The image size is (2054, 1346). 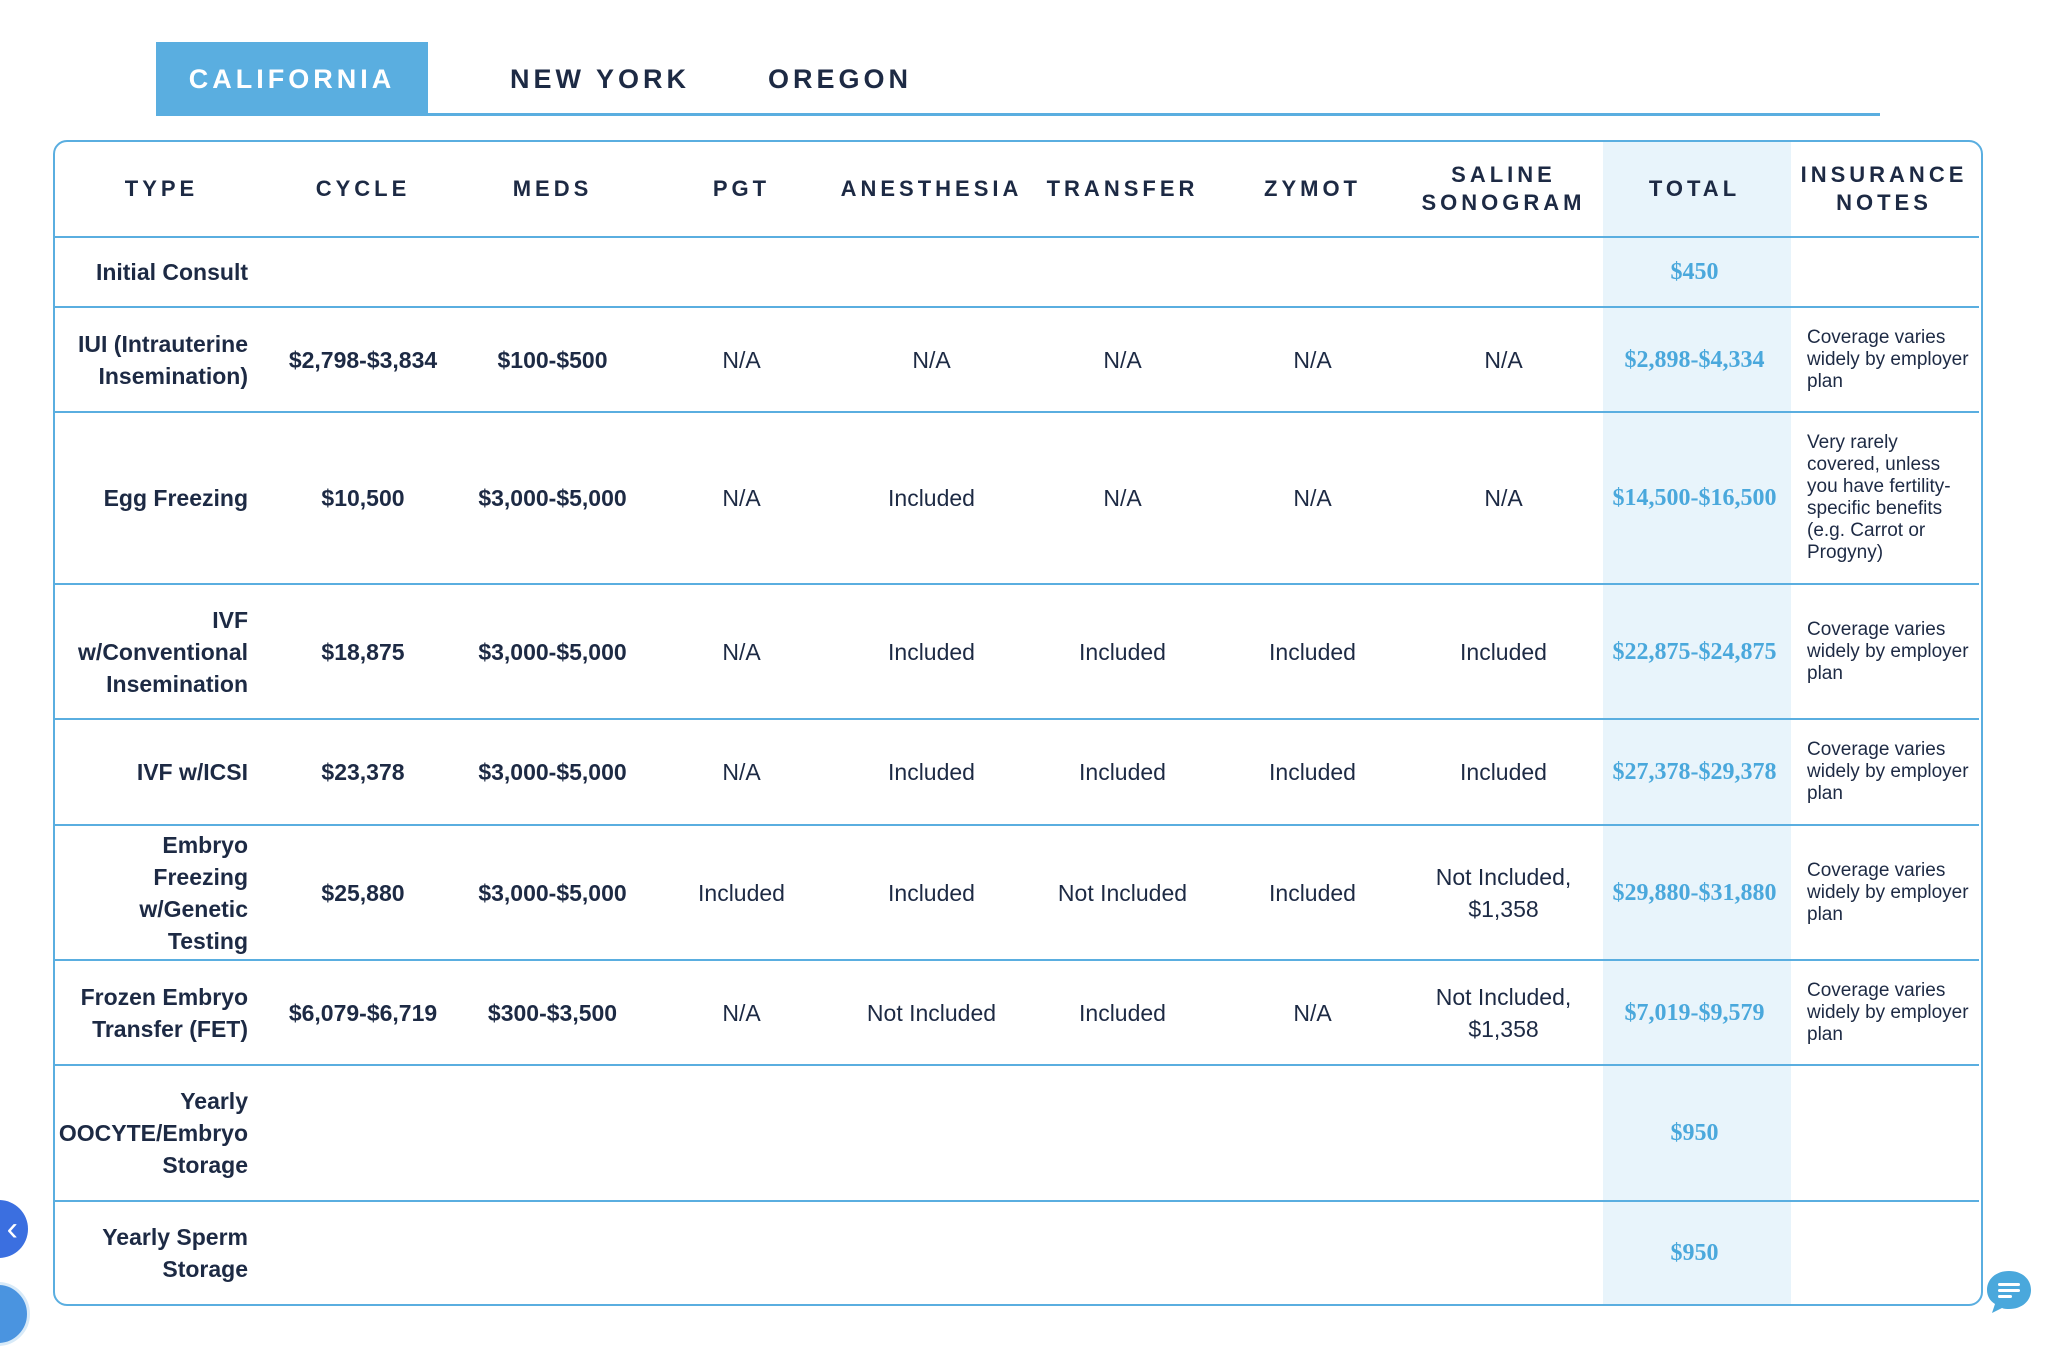 What do you see at coordinates (1694, 893) in the screenshot?
I see `total-cell: $29,880-$31,880` at bounding box center [1694, 893].